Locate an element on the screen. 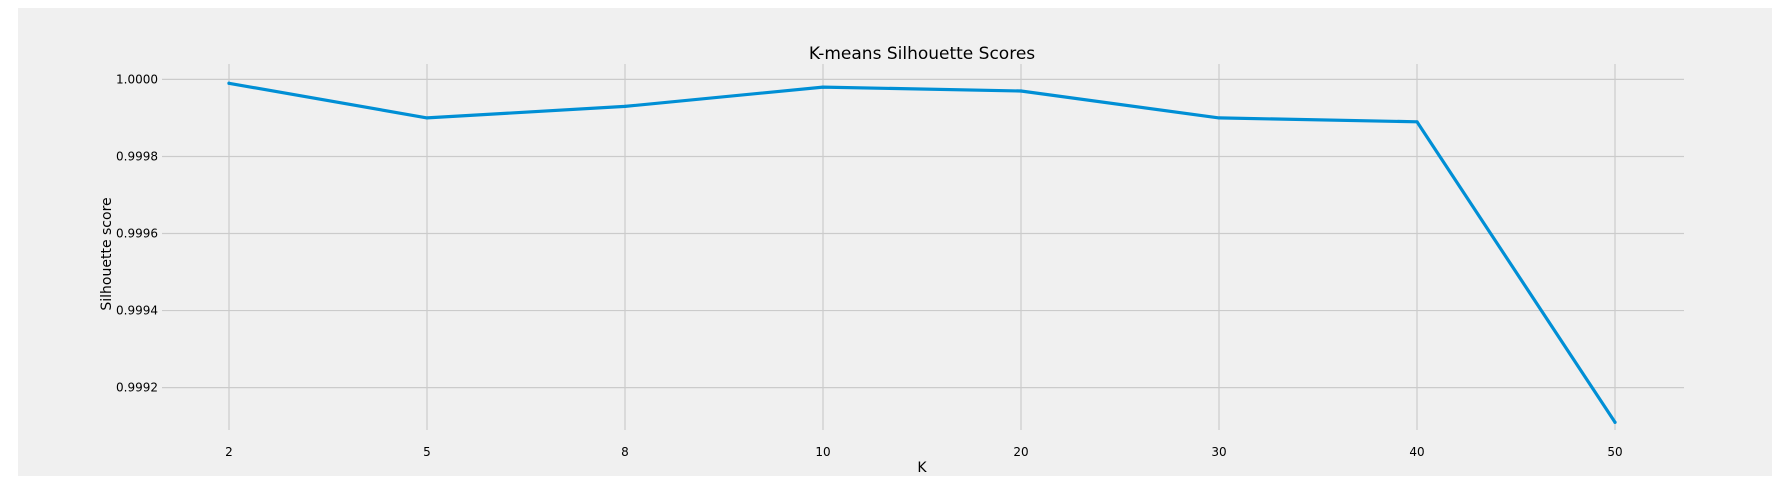 The width and height of the screenshot is (1782, 485). chart-title: K-means Silhouette Scores is located at coordinates (922, 54).